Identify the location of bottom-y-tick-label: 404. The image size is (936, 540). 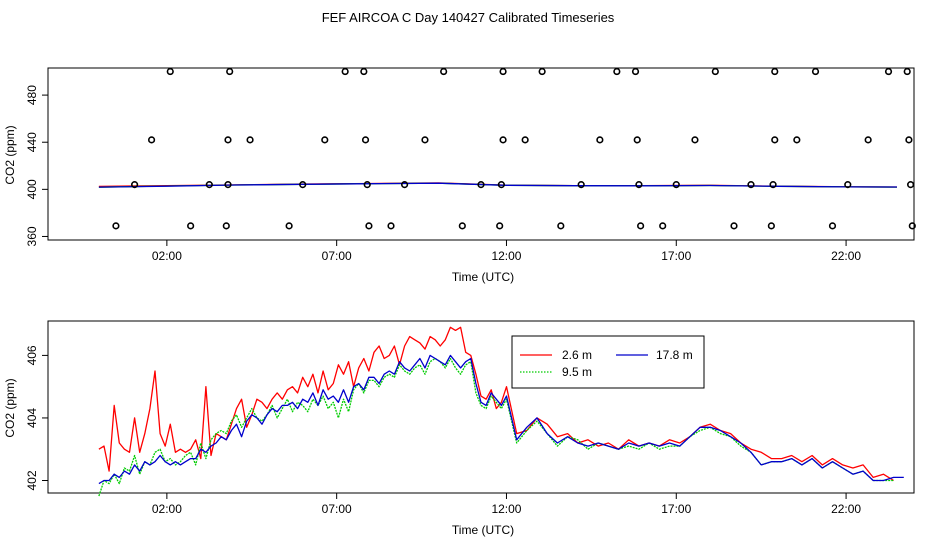
(32, 418).